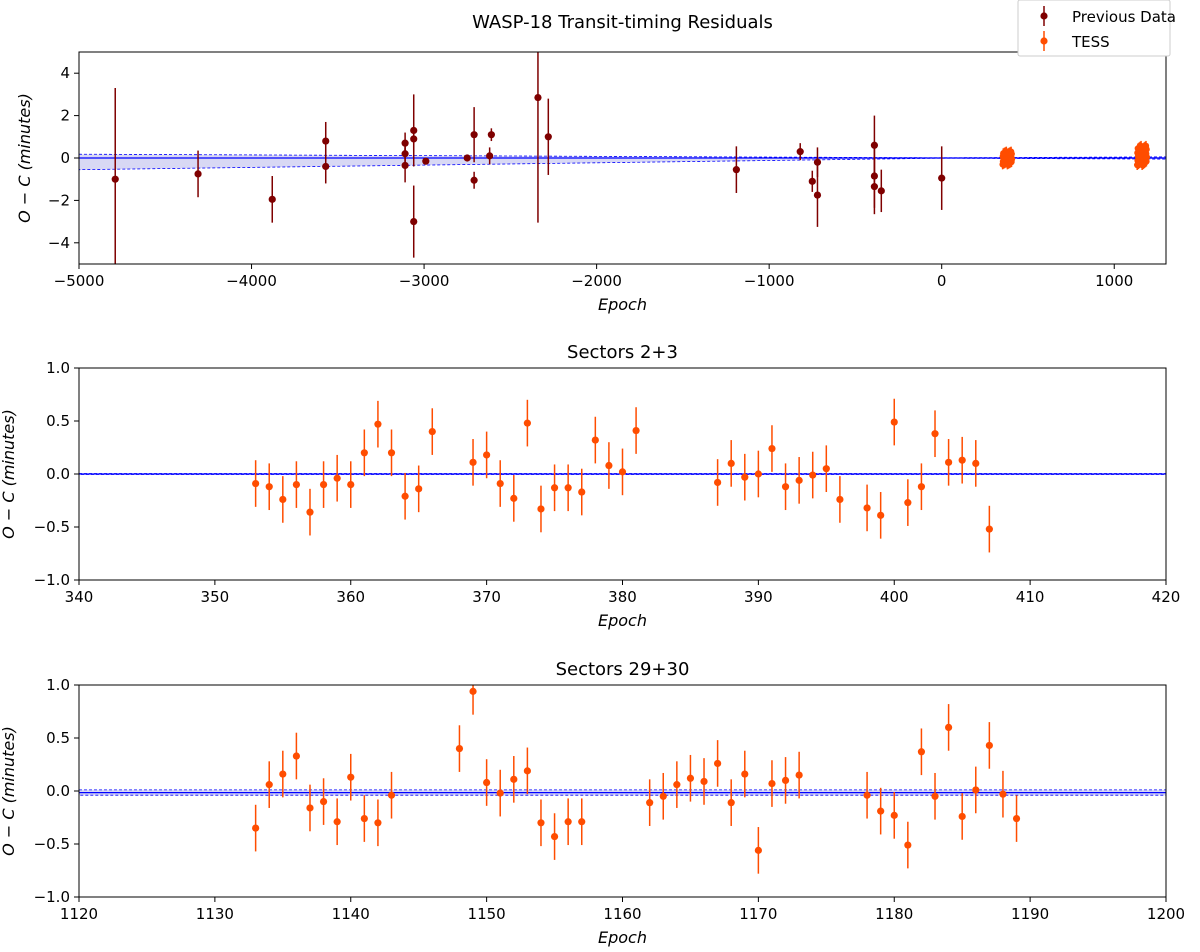 The image size is (1200, 952). I want to click on tess-cluster, so click(1007, 158).